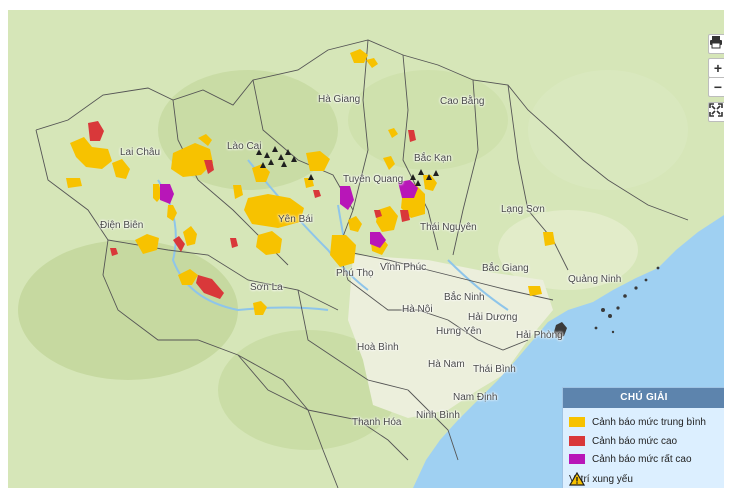 This screenshot has height=492, width=730. What do you see at coordinates (438, 415) in the screenshot?
I see `place-label: Ninh Bình` at bounding box center [438, 415].